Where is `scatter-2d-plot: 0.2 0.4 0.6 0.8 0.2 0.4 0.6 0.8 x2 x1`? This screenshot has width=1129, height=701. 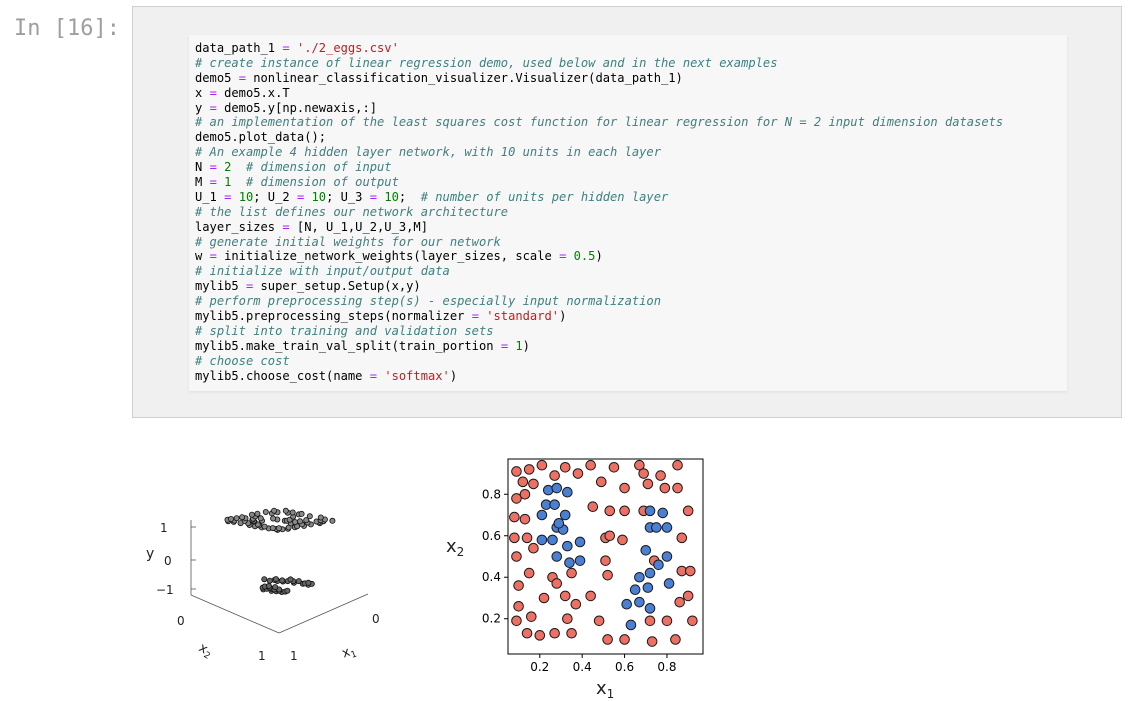 scatter-2d-plot: 0.2 0.4 0.6 0.8 0.2 0.4 0.6 0.8 x2 x1 is located at coordinates (575, 579).